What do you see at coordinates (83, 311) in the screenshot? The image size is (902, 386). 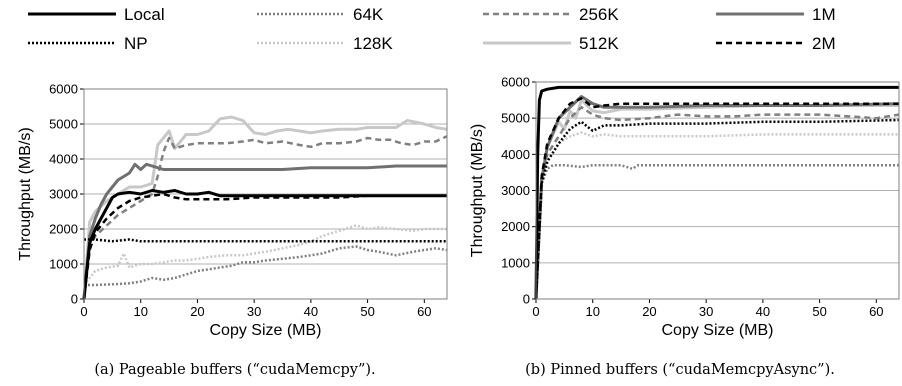 I see `chart-a-xtick-label-0: 0` at bounding box center [83, 311].